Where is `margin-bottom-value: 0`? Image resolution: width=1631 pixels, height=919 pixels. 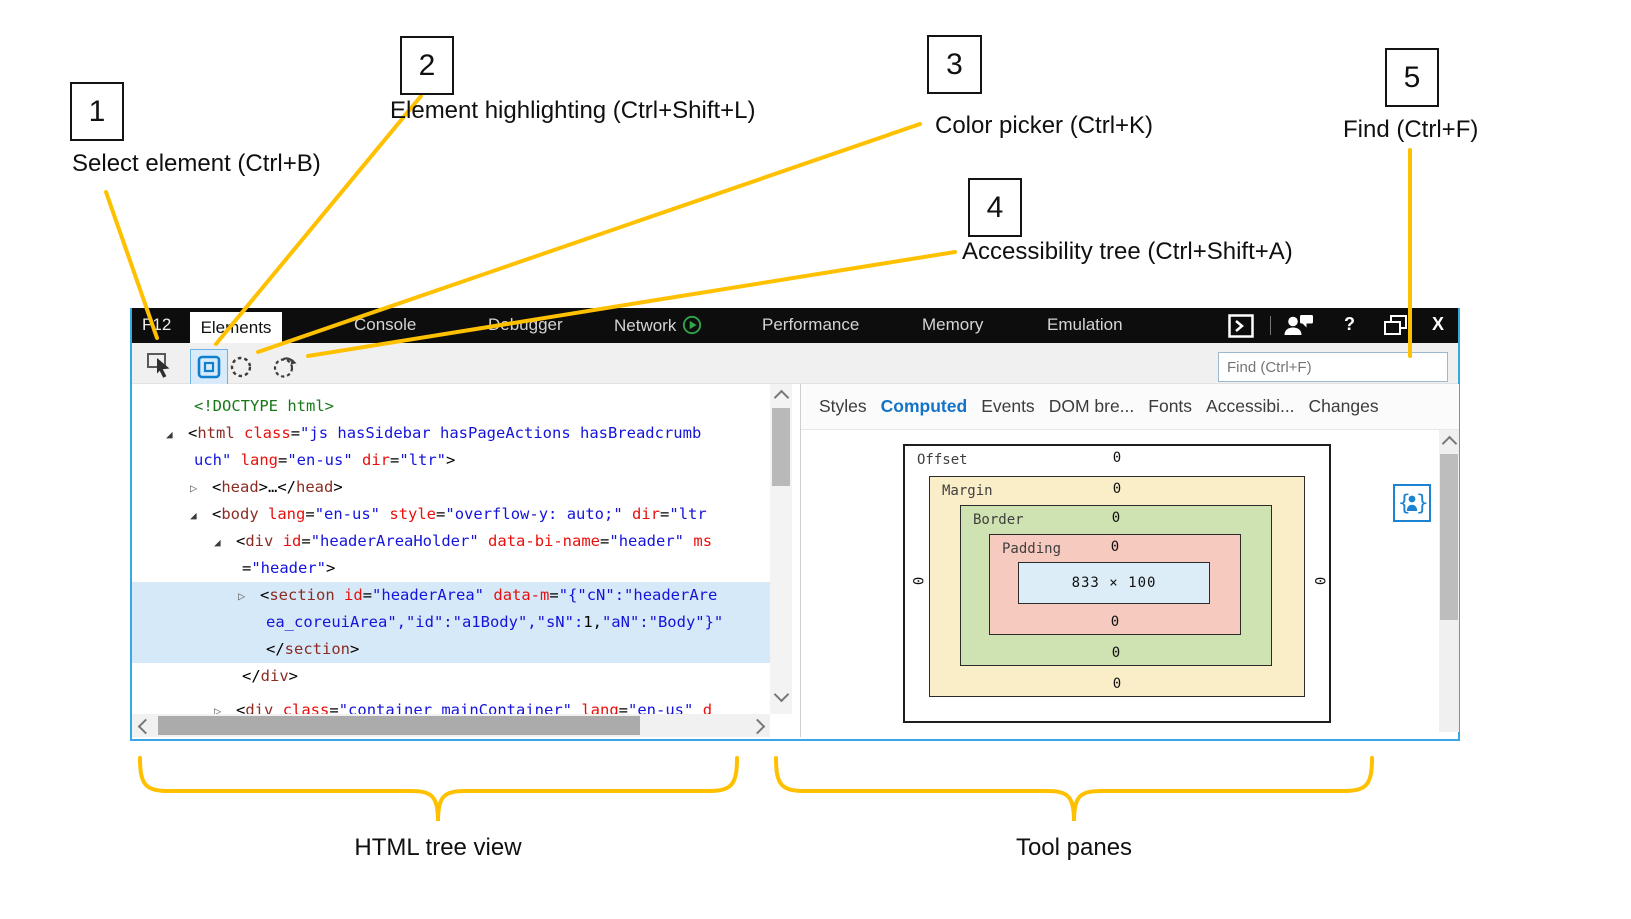
margin-bottom-value: 0 is located at coordinates (1117, 684).